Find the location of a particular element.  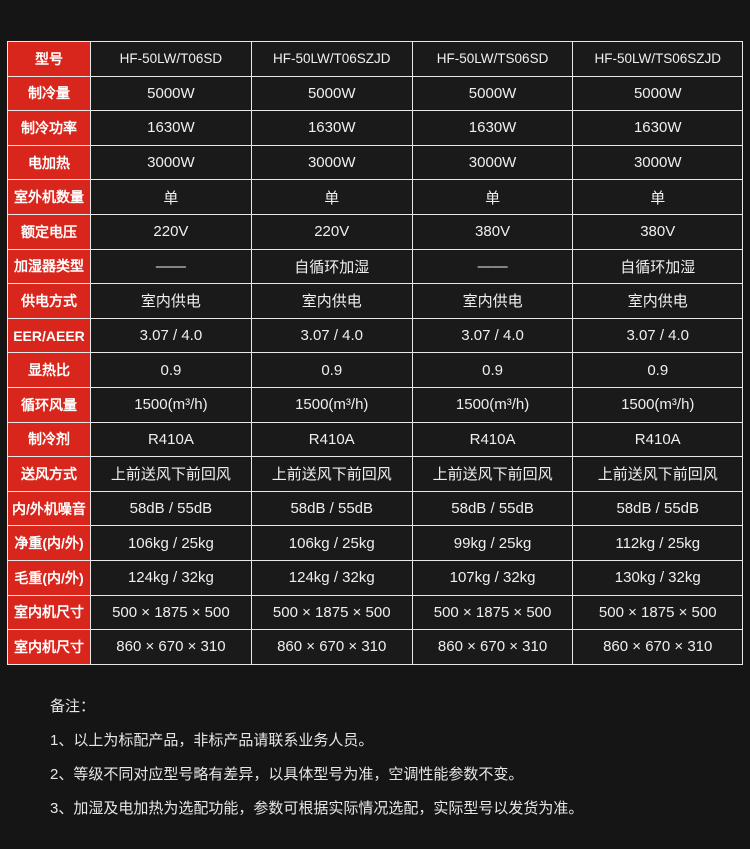

table-row: 供电方式 室内供电 室内供电 室内供电 室内供电 is located at coordinates (375, 301).